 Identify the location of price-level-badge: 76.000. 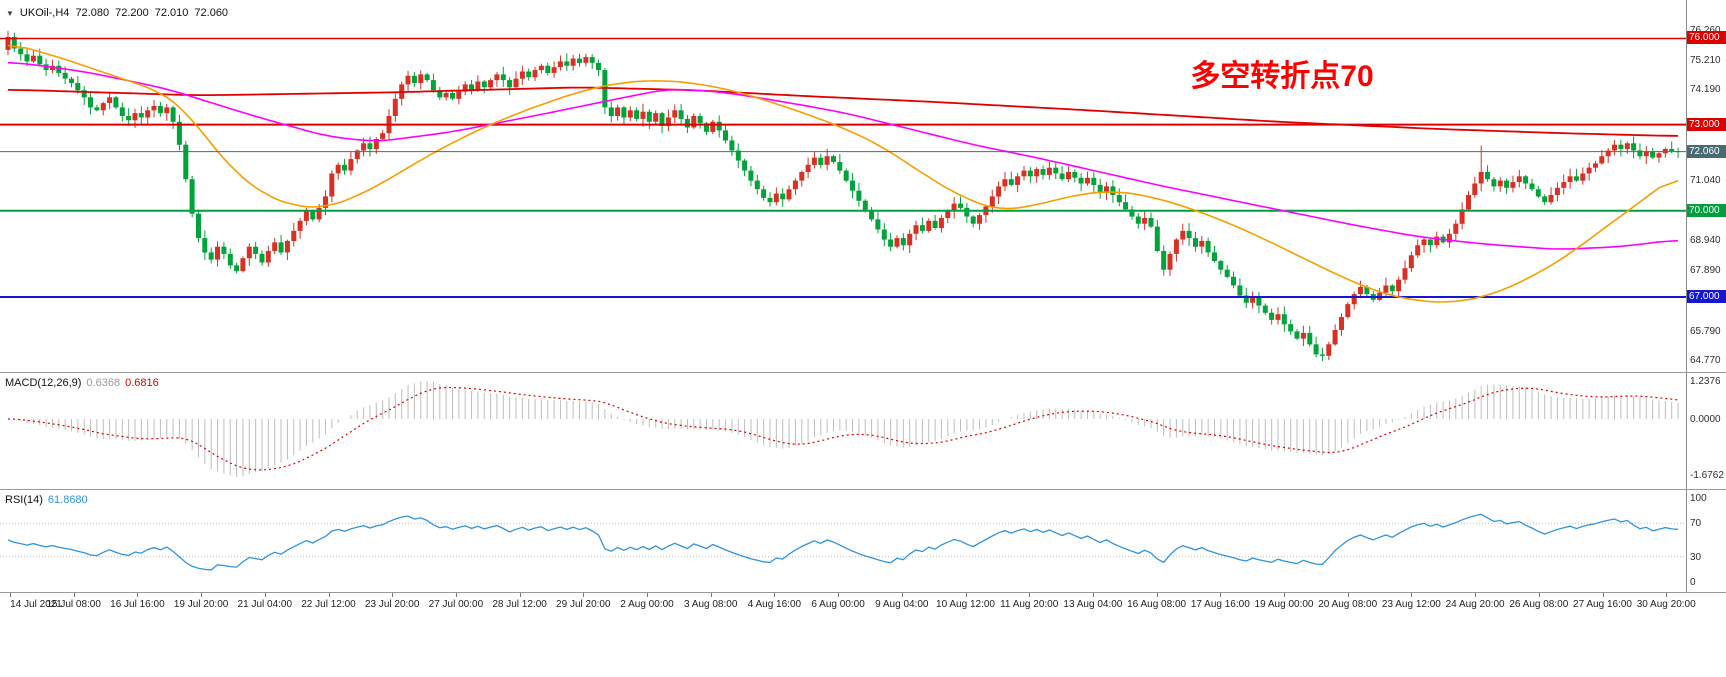
(1706, 38).